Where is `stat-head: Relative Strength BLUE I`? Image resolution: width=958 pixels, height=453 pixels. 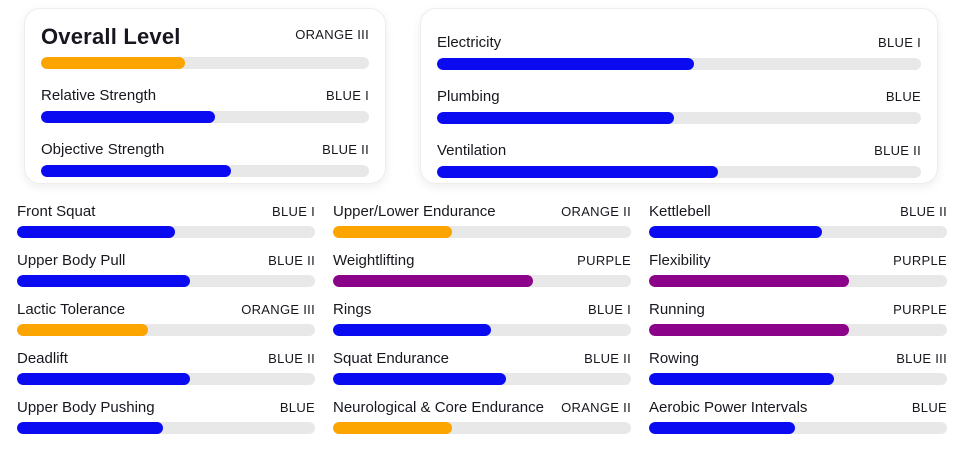 stat-head: Relative Strength BLUE I is located at coordinates (205, 96).